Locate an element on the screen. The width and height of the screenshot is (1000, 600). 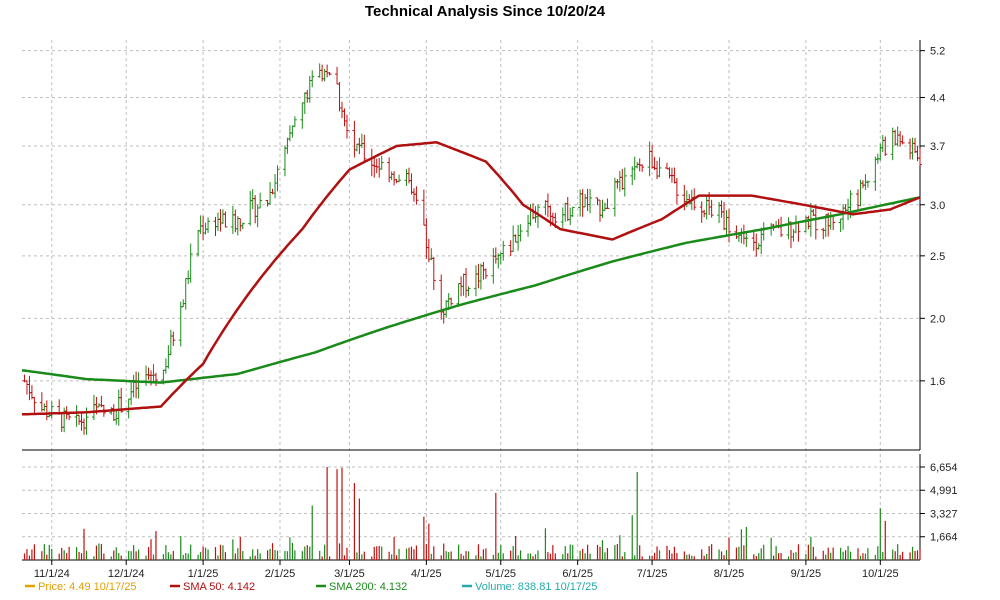
legend-entry: Price: 4.49 10/17/25 is located at coordinates (87, 587).